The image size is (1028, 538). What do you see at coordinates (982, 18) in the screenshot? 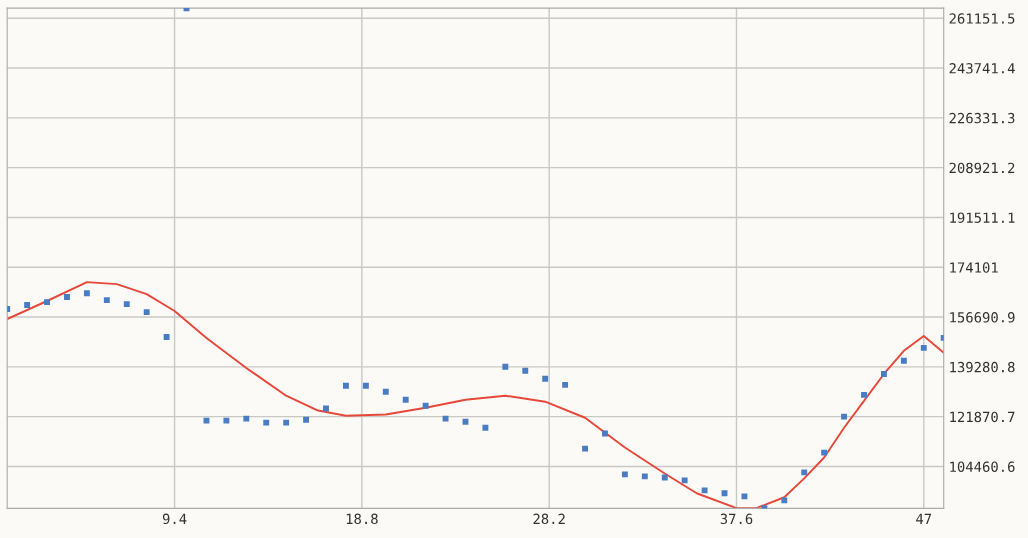
I see `y-tick-label: 261151.5` at bounding box center [982, 18].